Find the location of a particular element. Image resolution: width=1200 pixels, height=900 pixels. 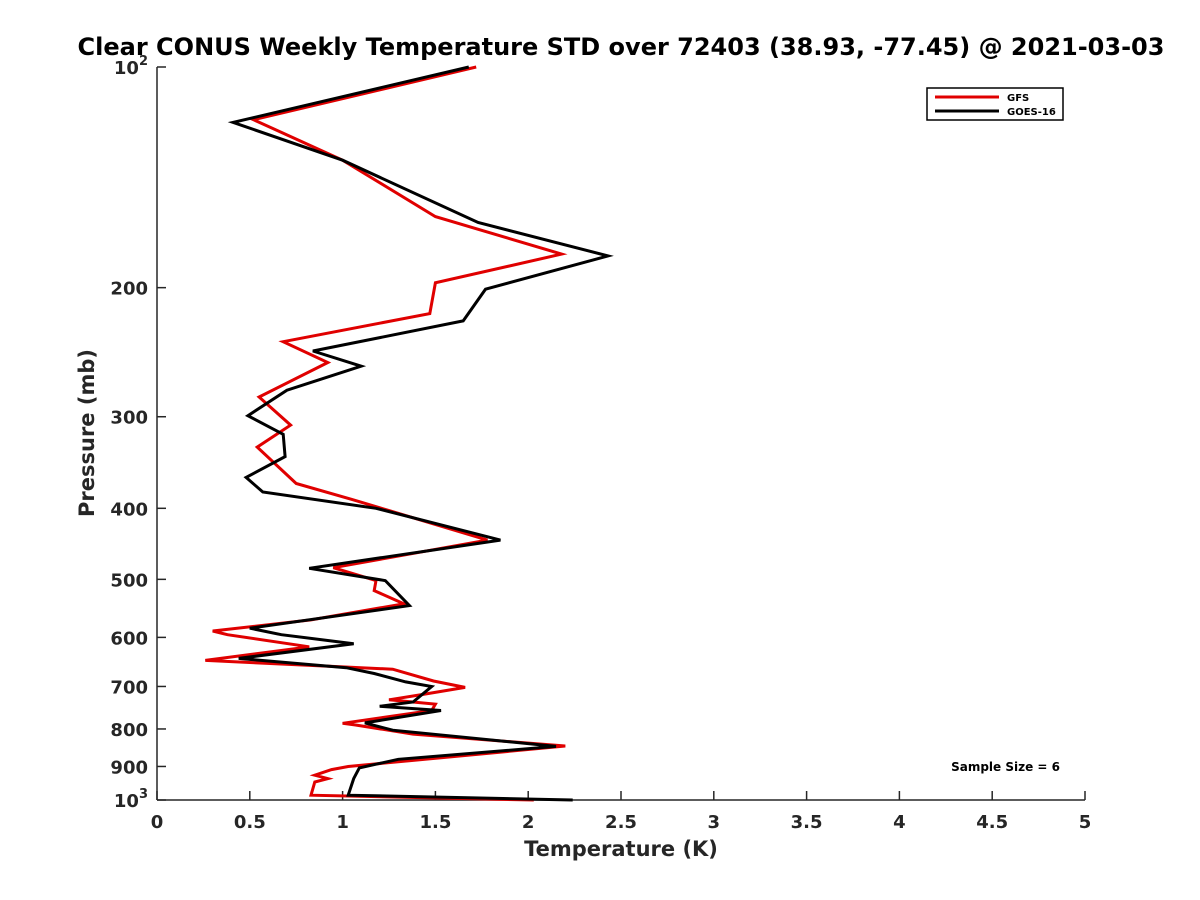

sample-size-annotation: Sample Size = 6 is located at coordinates (1005, 767).